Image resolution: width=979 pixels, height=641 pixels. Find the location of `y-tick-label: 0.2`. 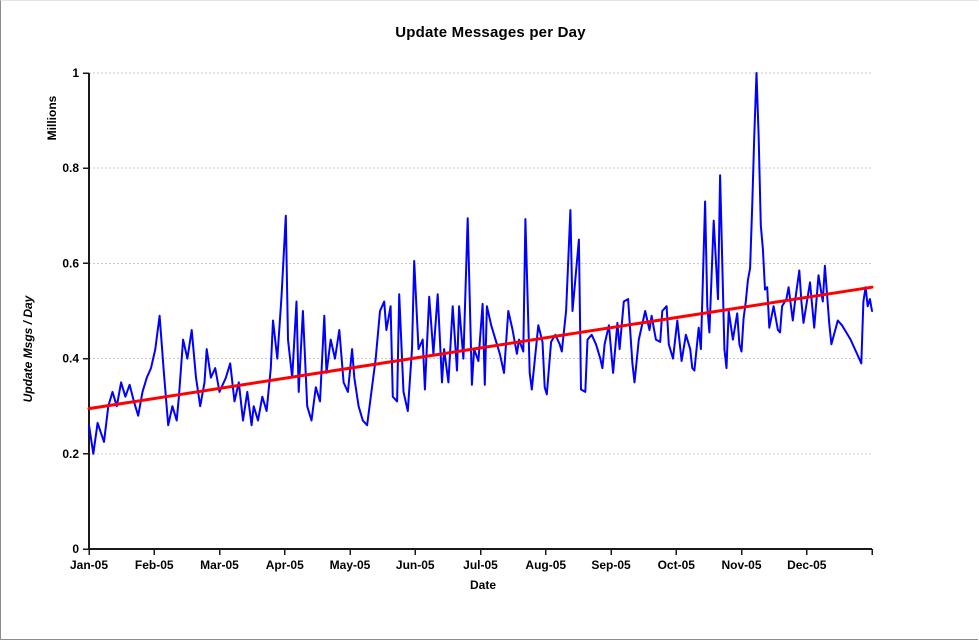

y-tick-label: 0.2 is located at coordinates (70, 454).